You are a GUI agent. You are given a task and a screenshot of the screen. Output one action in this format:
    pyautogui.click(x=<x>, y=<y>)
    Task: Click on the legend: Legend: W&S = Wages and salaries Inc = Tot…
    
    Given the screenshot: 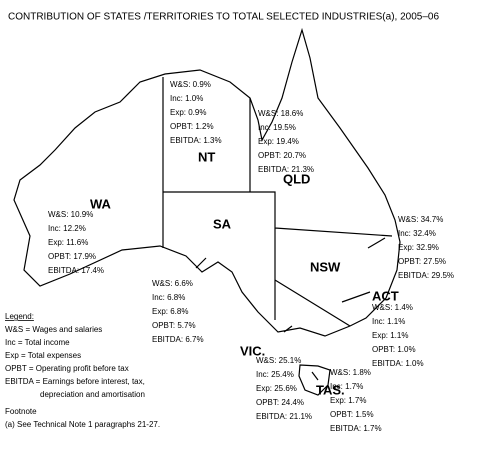 What is the action you would take?
    pyautogui.click(x=75, y=355)
    